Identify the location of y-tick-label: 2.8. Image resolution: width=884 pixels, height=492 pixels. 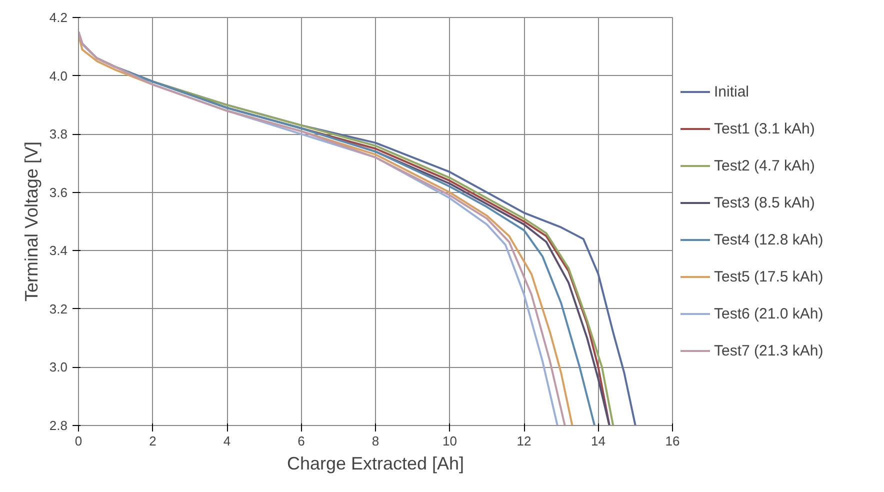
(58, 425).